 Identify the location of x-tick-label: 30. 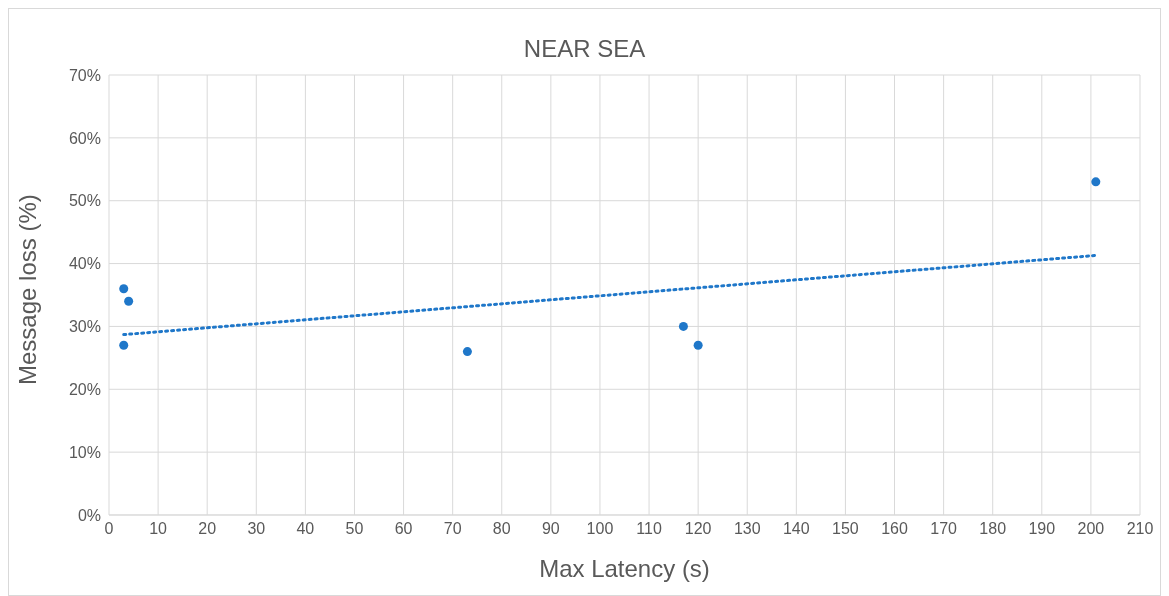
(256, 529).